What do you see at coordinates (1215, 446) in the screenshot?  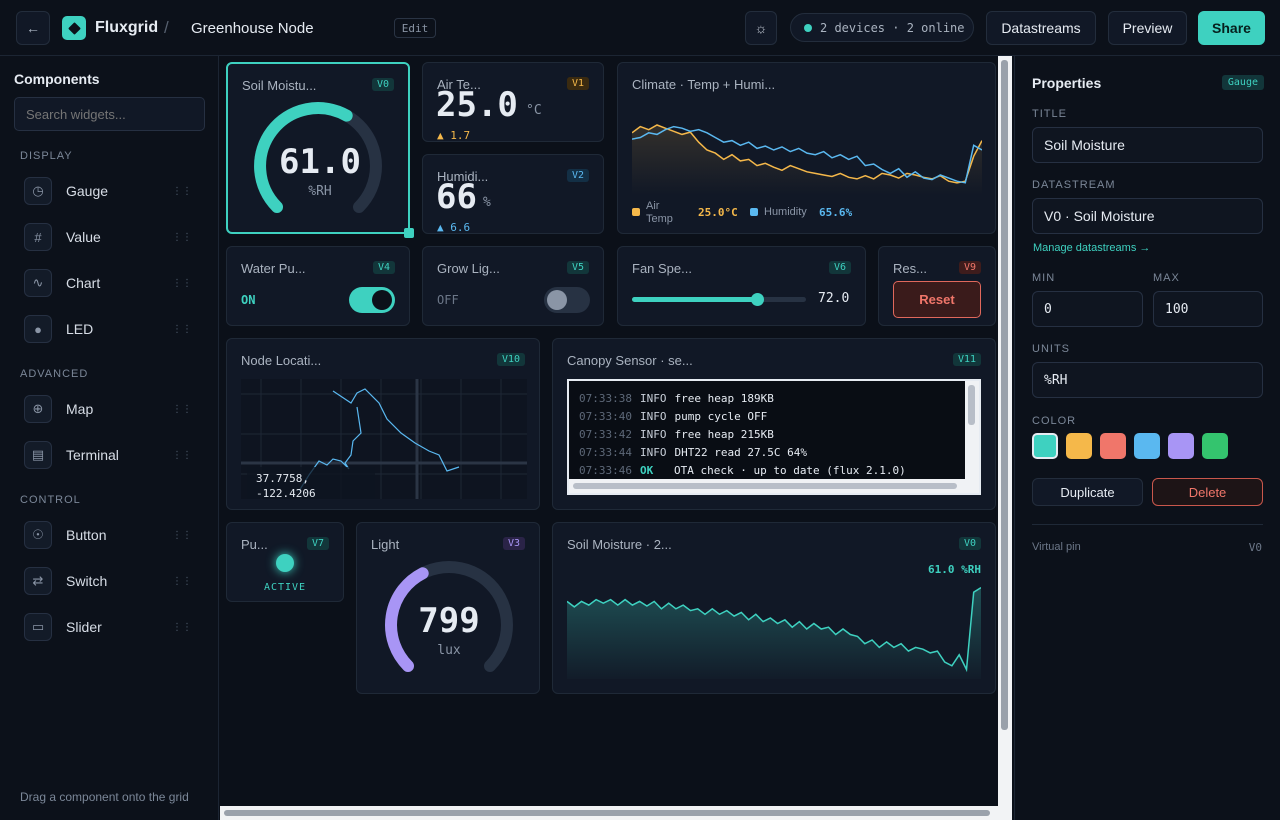 I see `color-swatch-green` at bounding box center [1215, 446].